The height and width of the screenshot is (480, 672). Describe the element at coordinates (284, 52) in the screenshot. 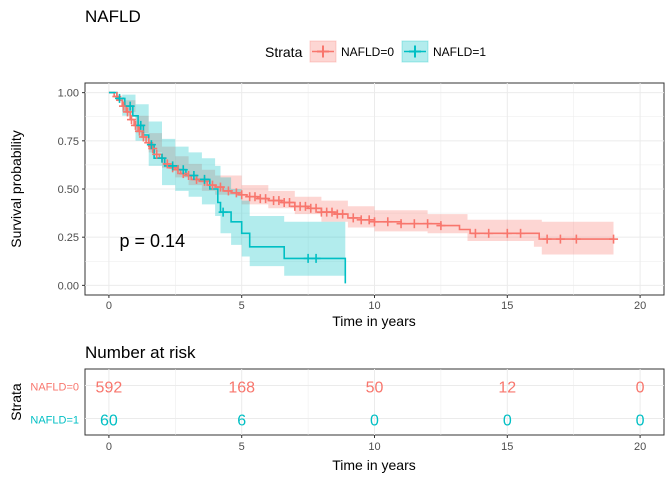

I see `legend-title: Strata` at that location.